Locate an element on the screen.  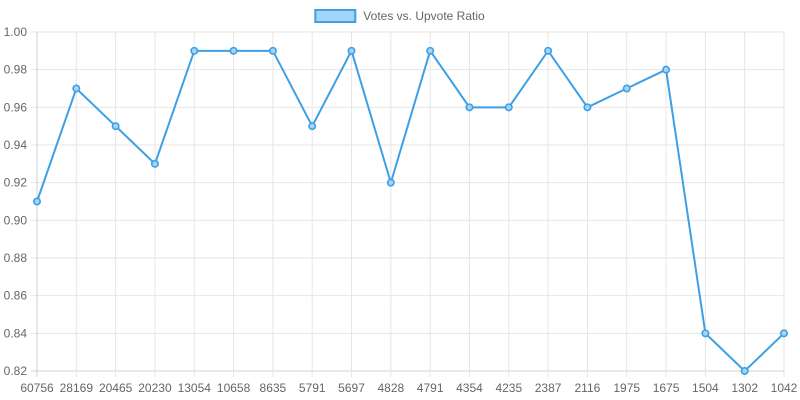
y-tick-label: 0.82 is located at coordinates (16, 371).